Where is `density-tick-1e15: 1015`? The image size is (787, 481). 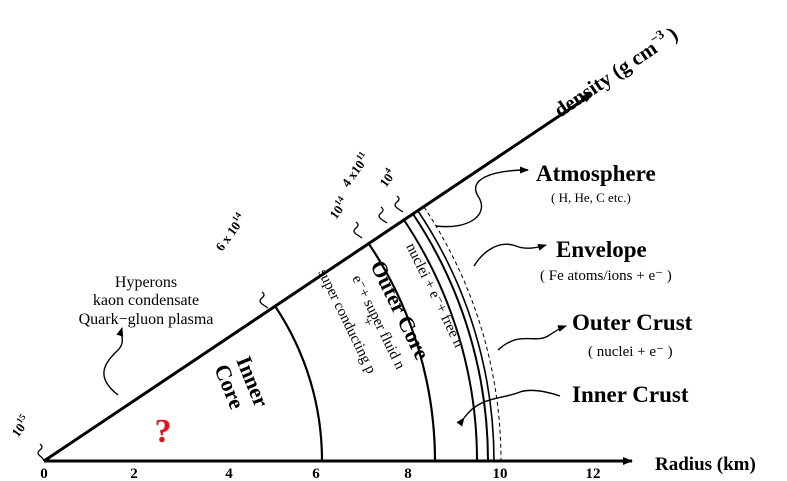 density-tick-1e15: 1015 is located at coordinates (20, 426).